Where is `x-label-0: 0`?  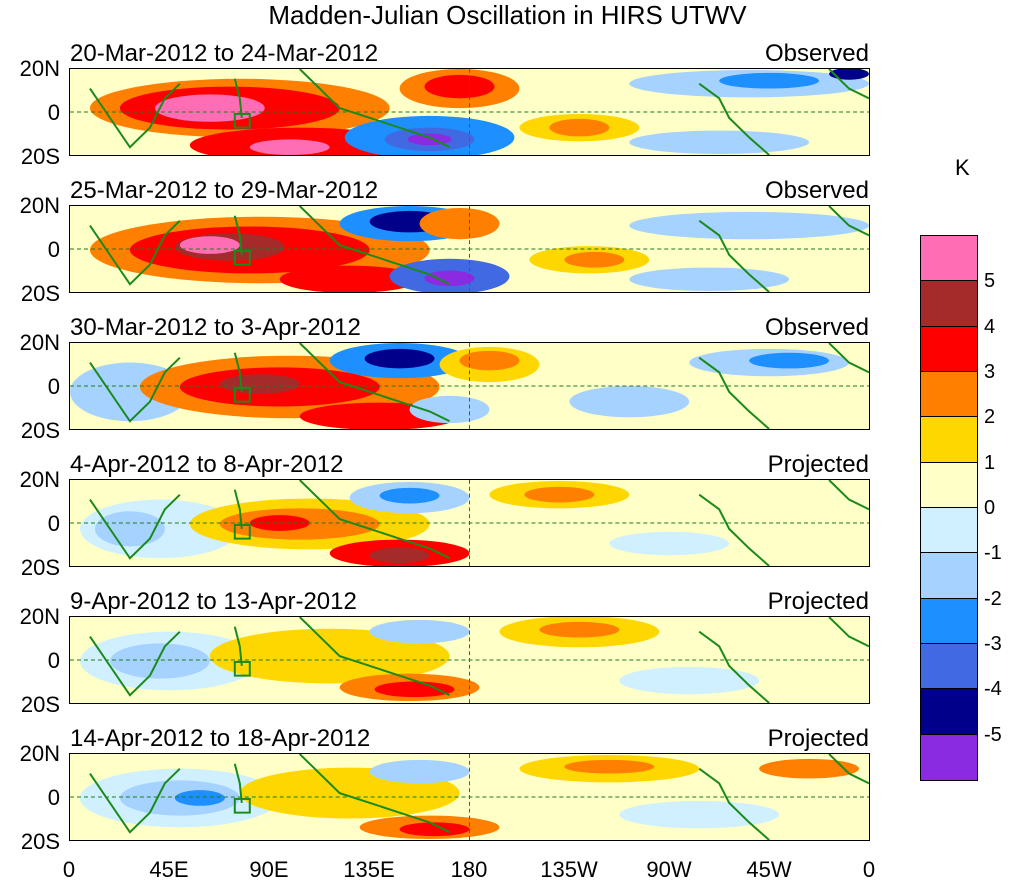 x-label-0: 0 is located at coordinates (69, 869).